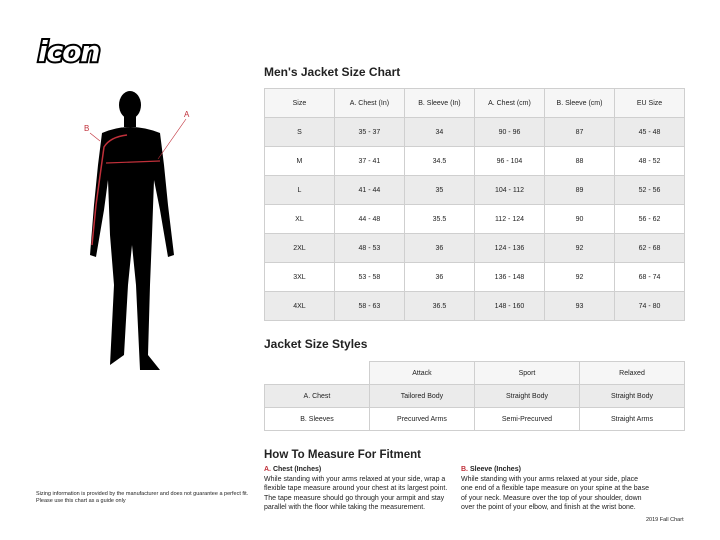 Image resolution: width=720 pixels, height=540 pixels. What do you see at coordinates (369, 190) in the screenshot?
I see `table-cell: 41 - 44` at bounding box center [369, 190].